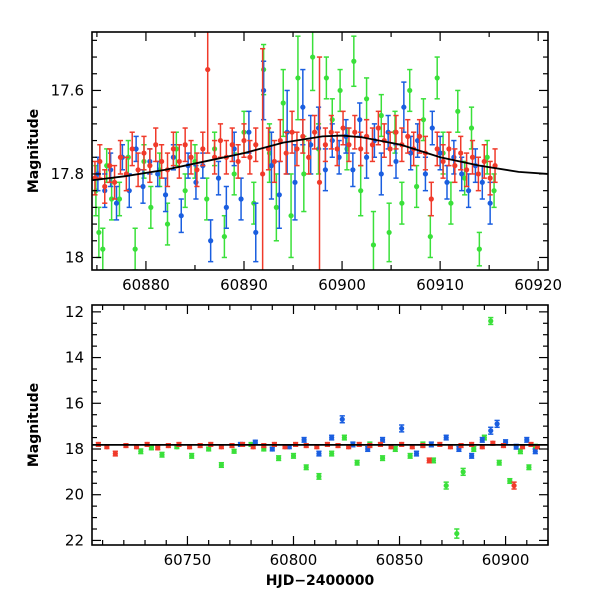 The image size is (600, 600). Describe the element at coordinates (320, 581) in the screenshot. I see `x-axis-label: HJD−2400000` at that location.